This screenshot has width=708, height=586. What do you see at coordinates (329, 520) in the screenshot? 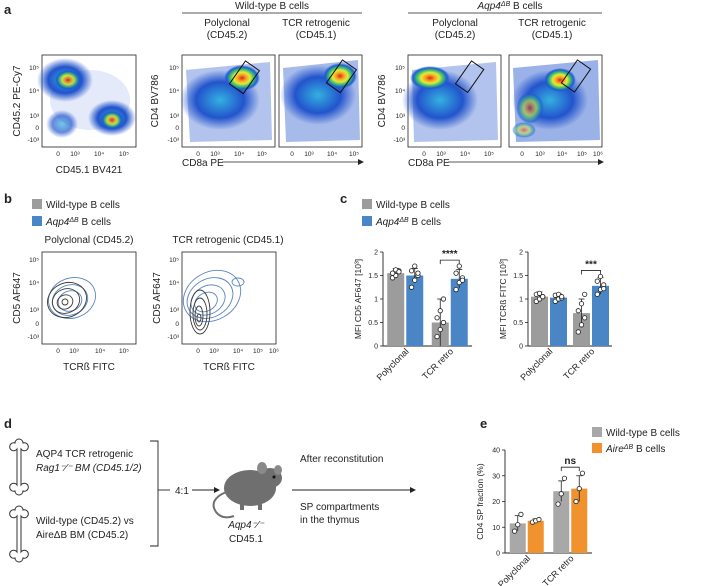
I see `step2-line2: in the thymus` at bounding box center [329, 520].